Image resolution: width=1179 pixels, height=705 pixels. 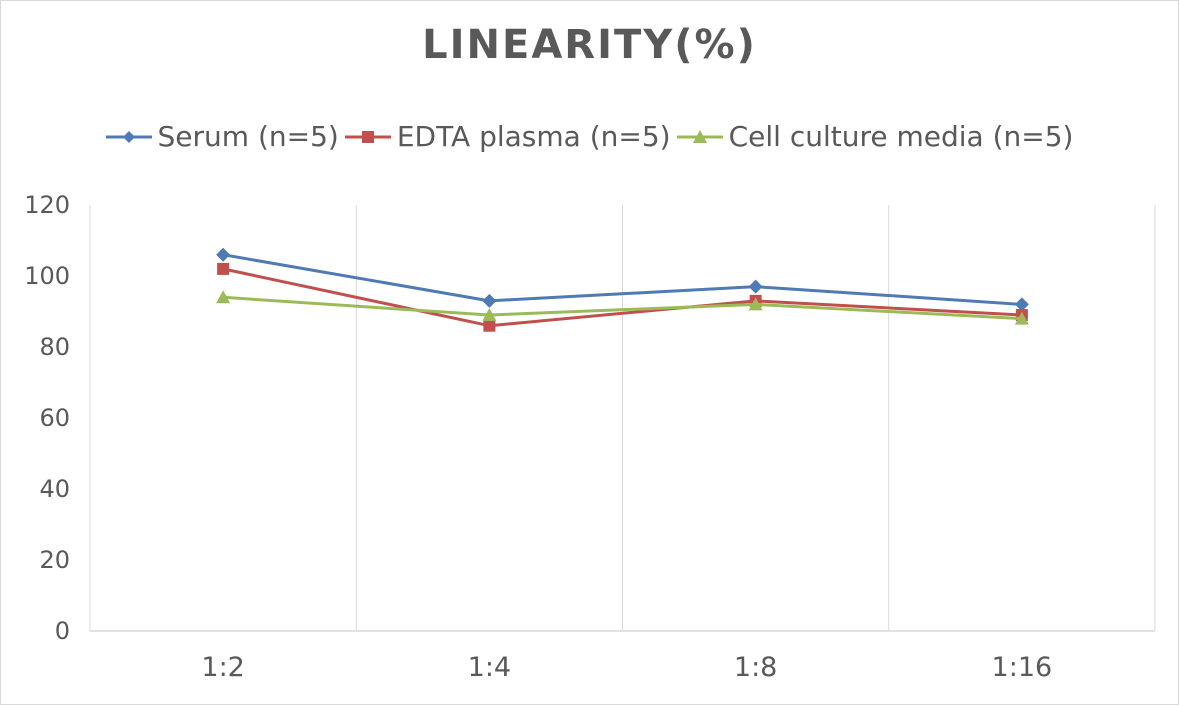 I want to click on y-tick-label: 20, so click(x=54, y=560).